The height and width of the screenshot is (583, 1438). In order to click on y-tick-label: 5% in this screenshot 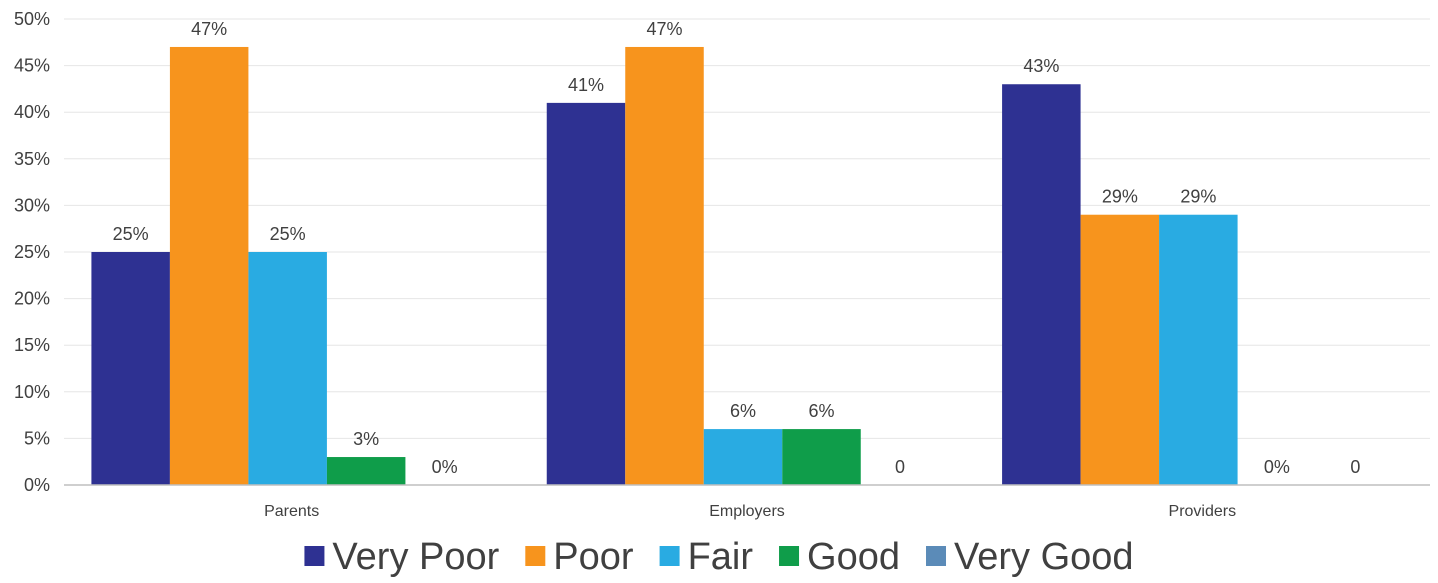, I will do `click(37, 438)`.